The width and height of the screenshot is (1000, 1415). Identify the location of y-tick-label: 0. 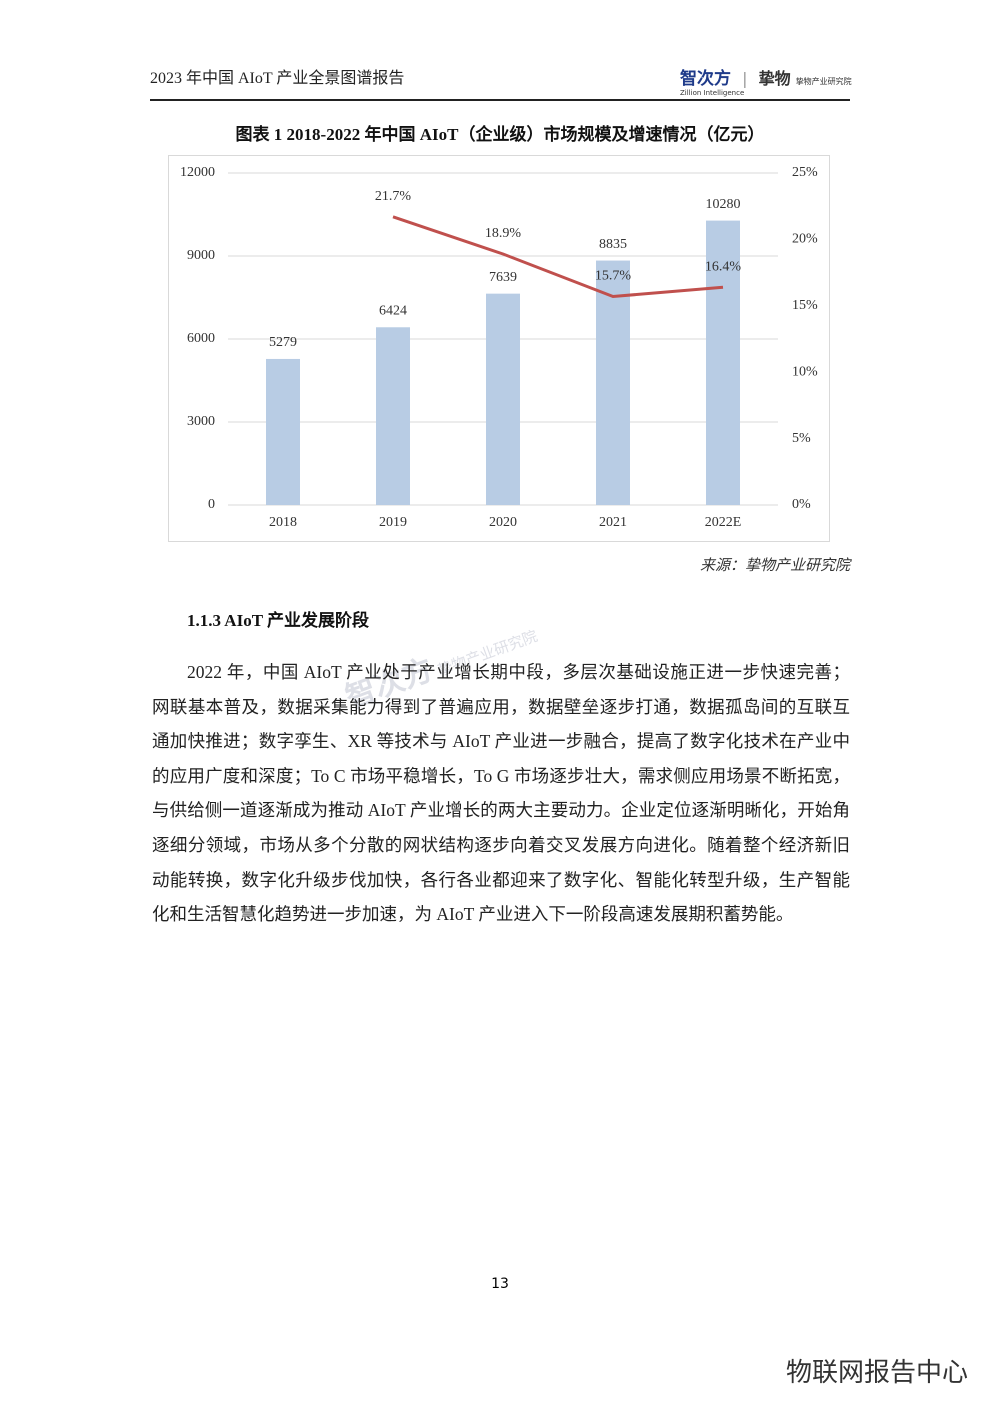
(211, 504).